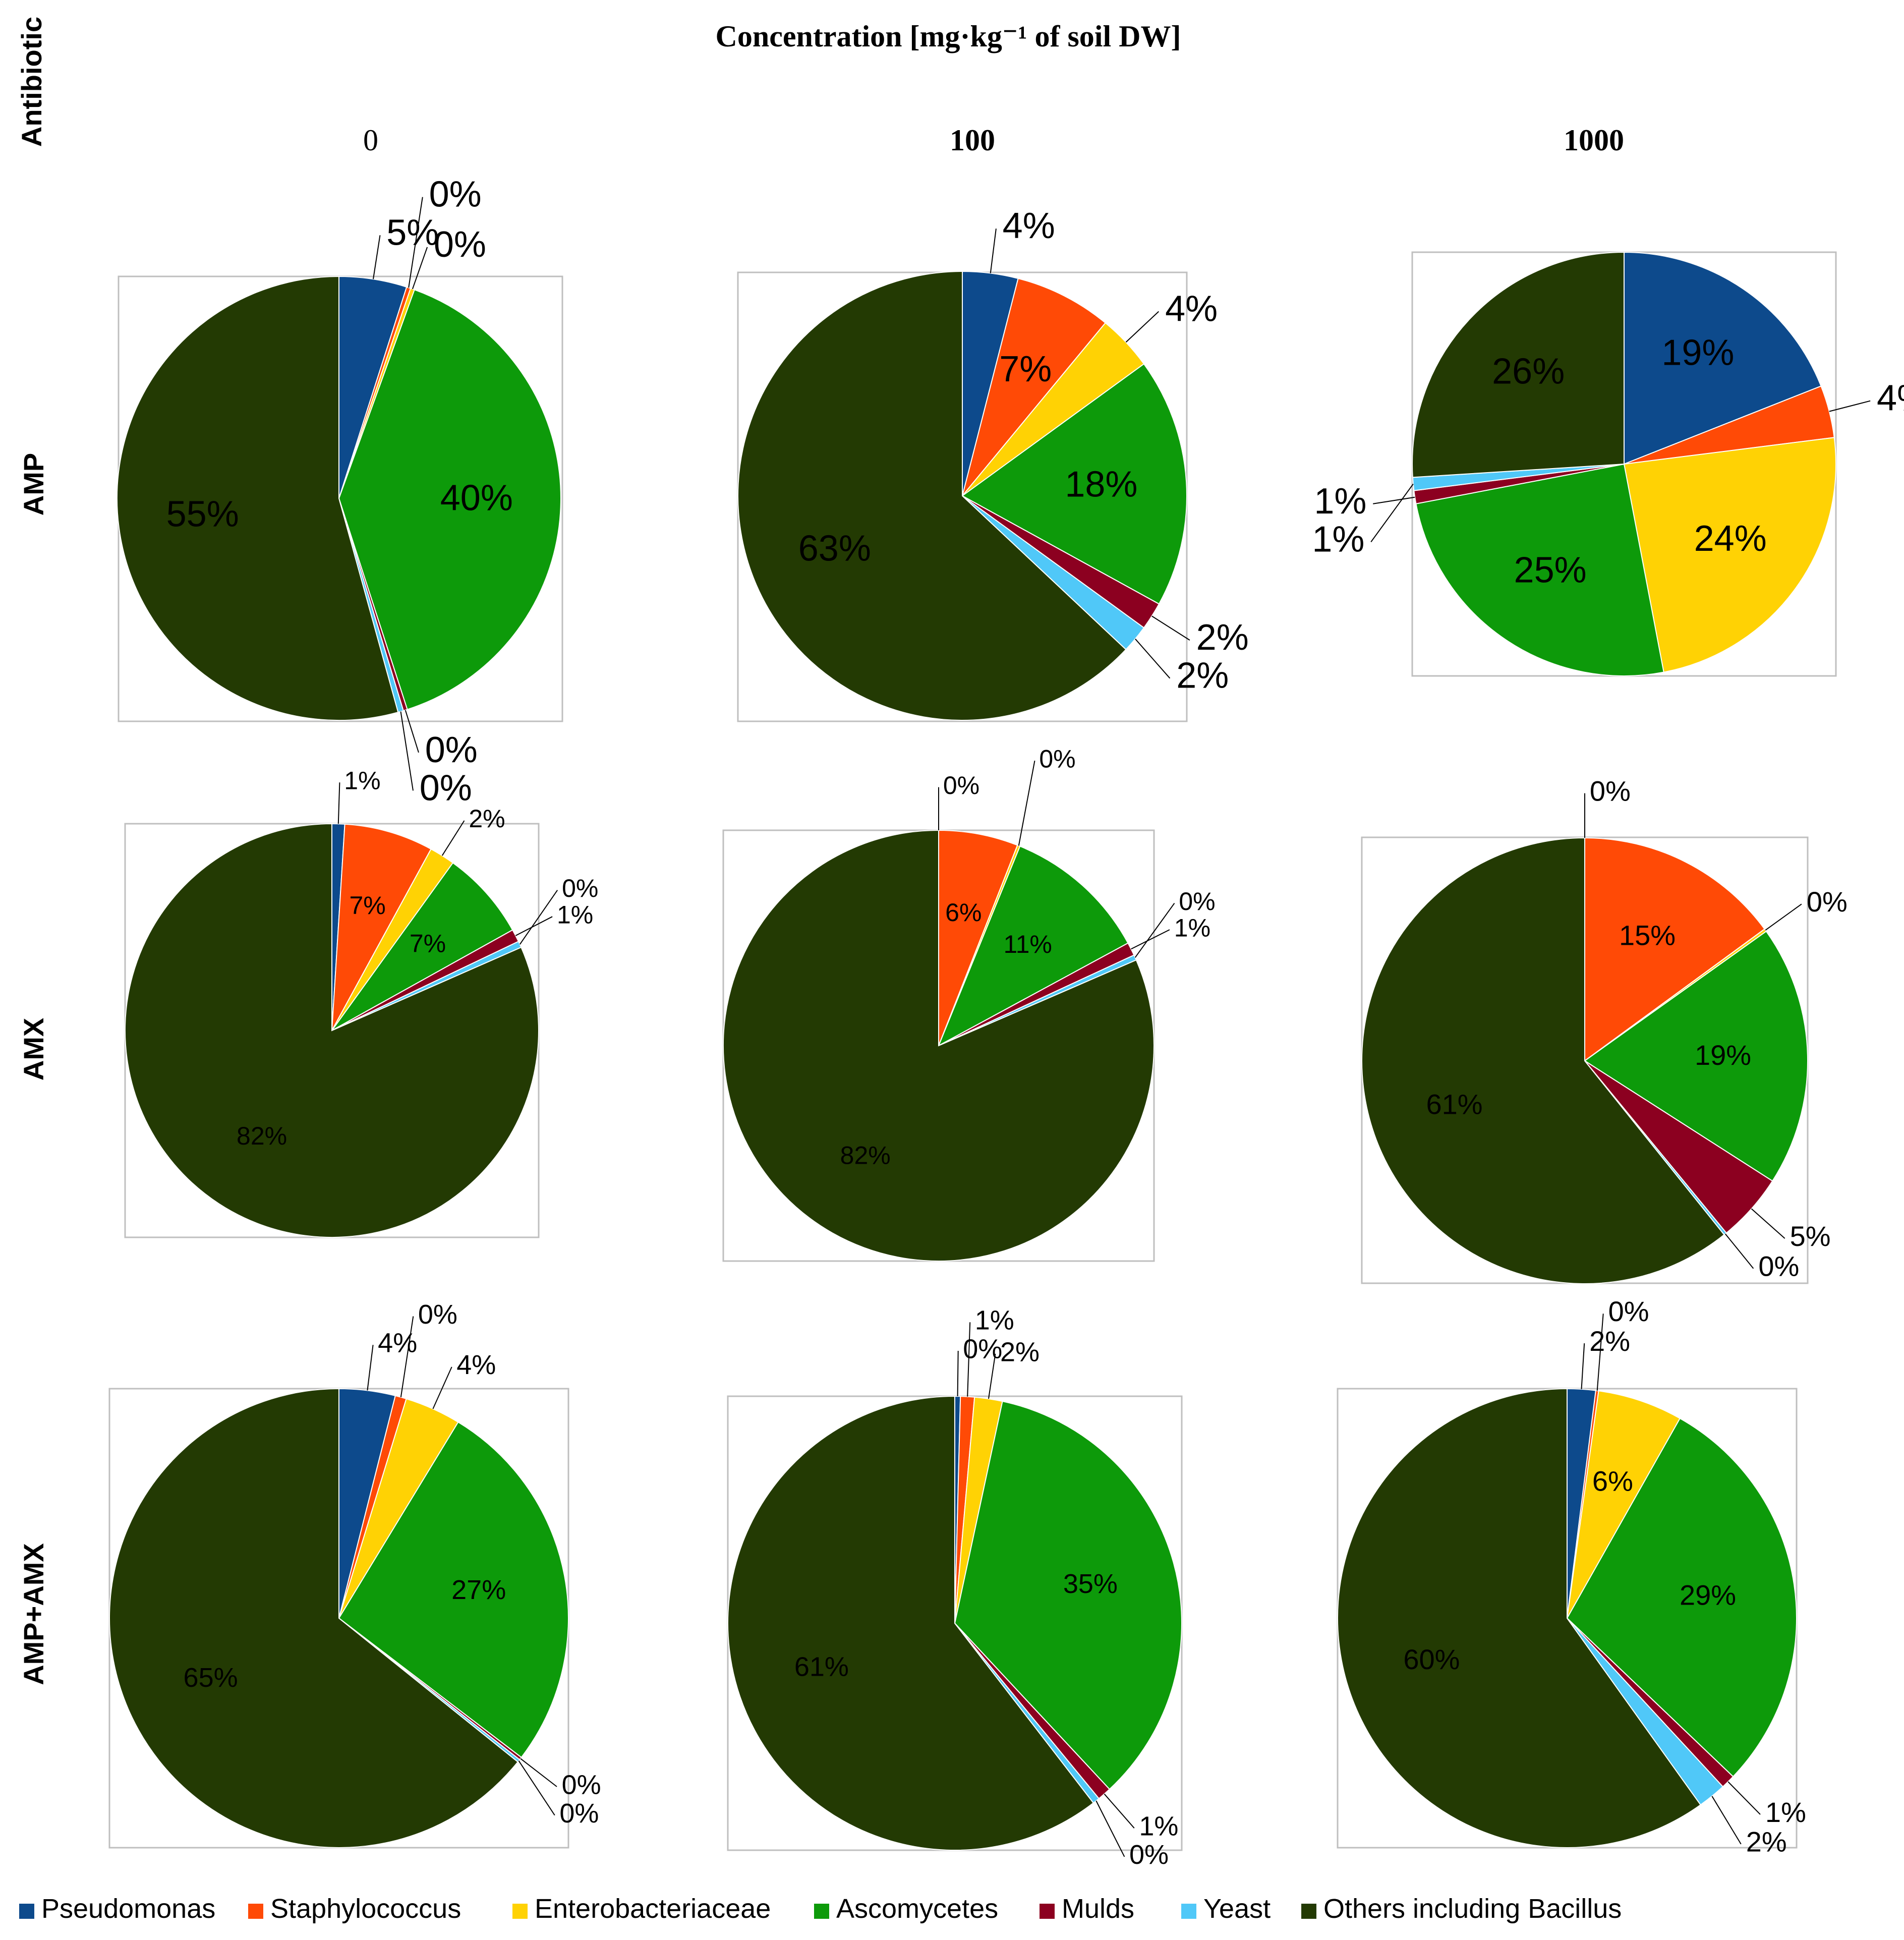 Image resolution: width=1904 pixels, height=1940 pixels. I want to click on legend-label: Enterobacteriaceae, so click(653, 1909).